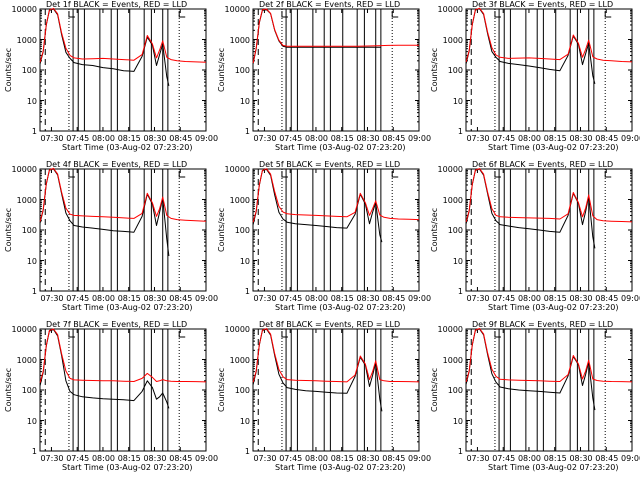  I want to click on chart-title: Det 1f BLACK = Events, RED = LLD, so click(117, 4).